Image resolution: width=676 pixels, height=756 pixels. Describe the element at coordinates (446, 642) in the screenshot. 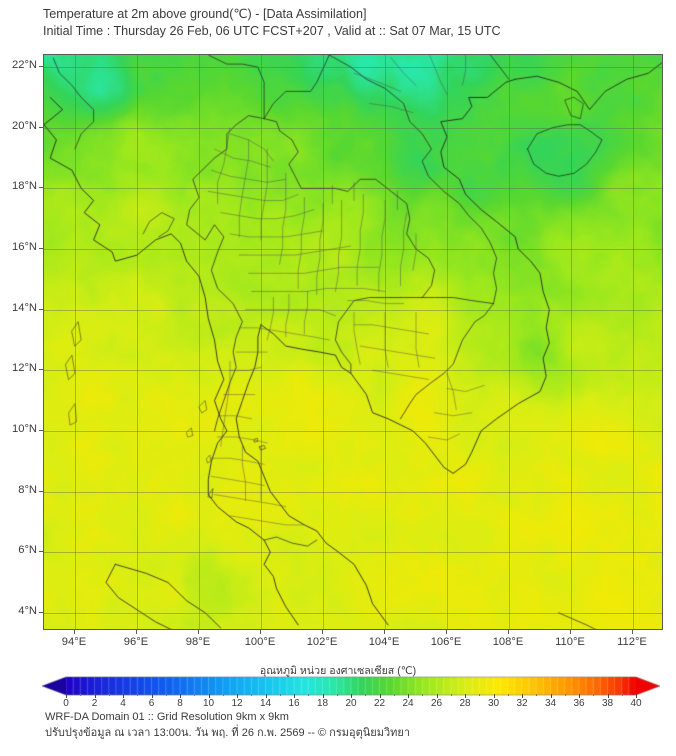

I see `xtick-label: 106°E` at that location.